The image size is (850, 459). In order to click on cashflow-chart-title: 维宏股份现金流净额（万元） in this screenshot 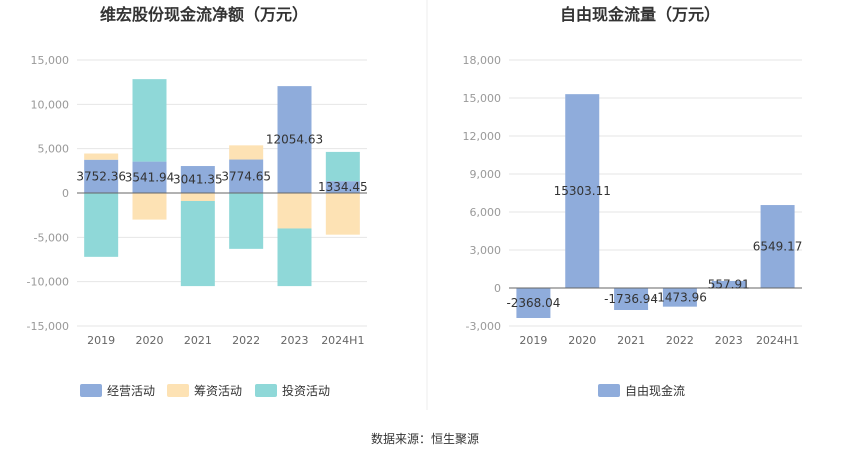, I will do `click(204, 14)`.